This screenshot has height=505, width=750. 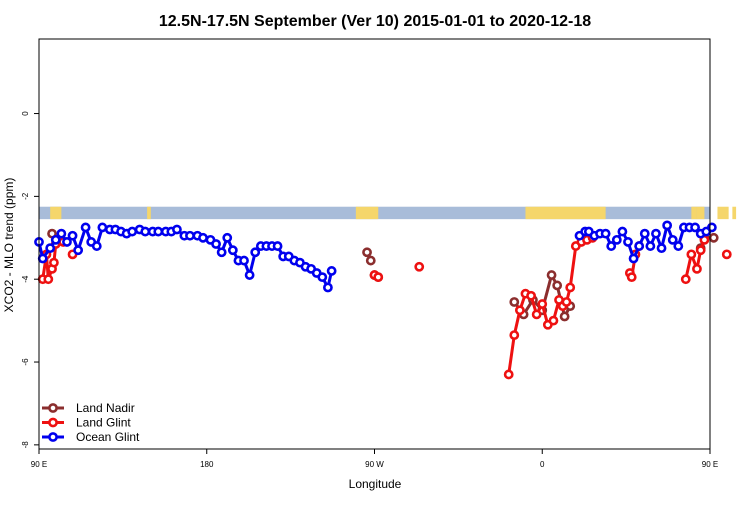 I want to click on y-tick-label-2: -4, so click(x=25, y=279).